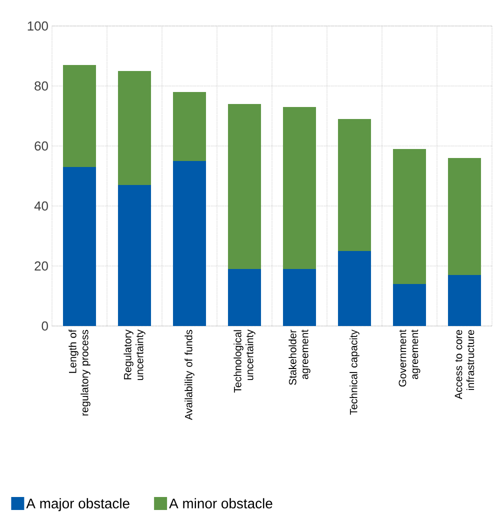 This screenshot has width=497, height=514. Describe the element at coordinates (79, 373) in the screenshot. I see `x-tick-label: Length of regulatory process` at that location.